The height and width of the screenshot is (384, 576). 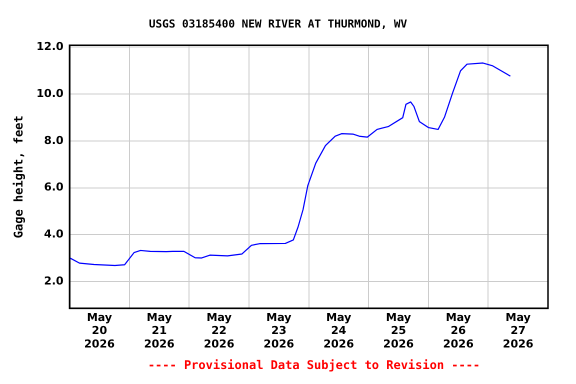 I want to click on y-tick-label: 10.0, so click(x=50, y=93).